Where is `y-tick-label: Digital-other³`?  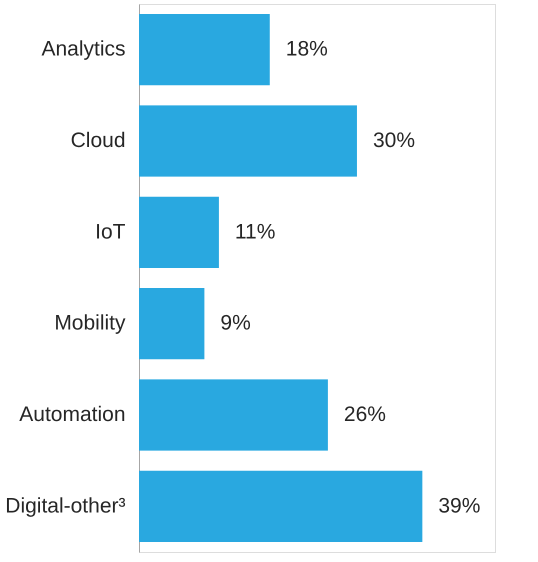 y-tick-label: Digital-other³ is located at coordinates (65, 506).